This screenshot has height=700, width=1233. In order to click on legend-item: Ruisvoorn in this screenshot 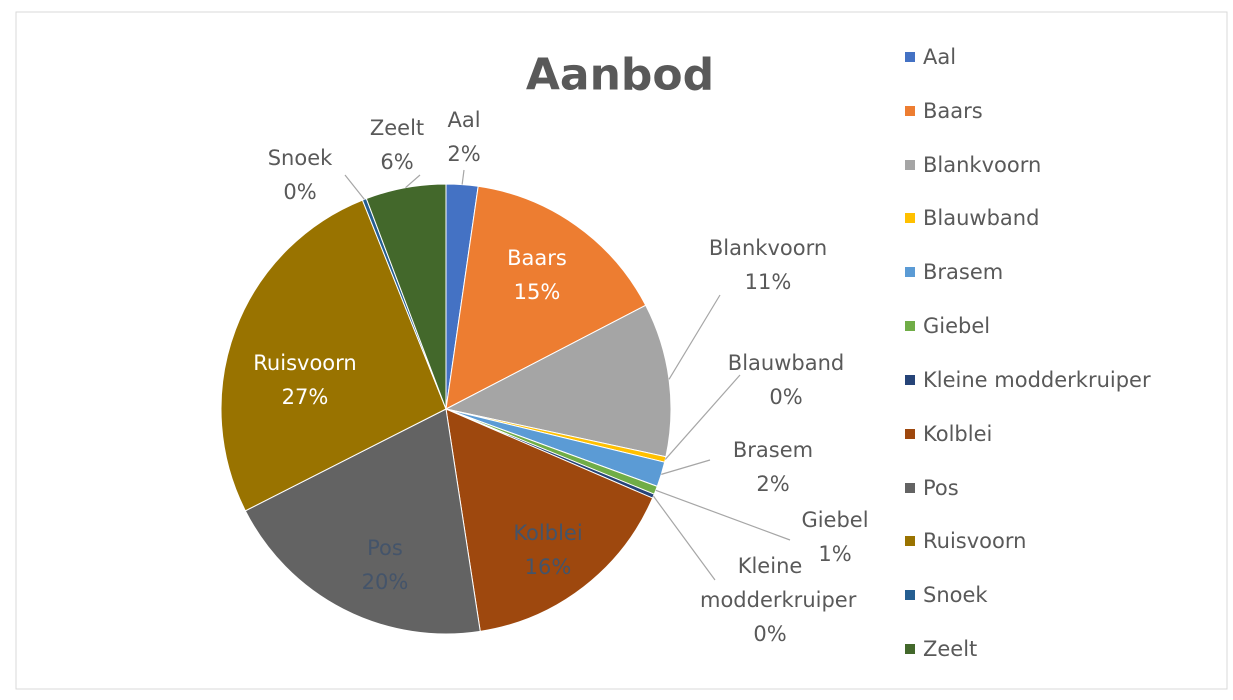, I will do `click(965, 541)`.